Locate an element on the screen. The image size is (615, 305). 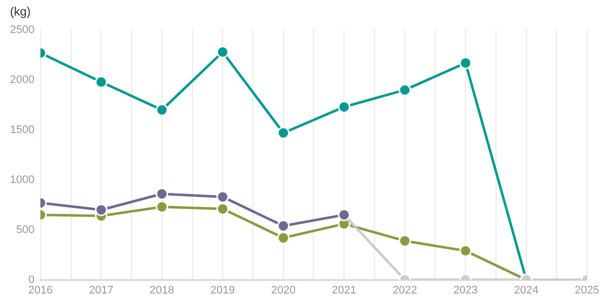
y-tick-label: 2000 is located at coordinates (22, 80).